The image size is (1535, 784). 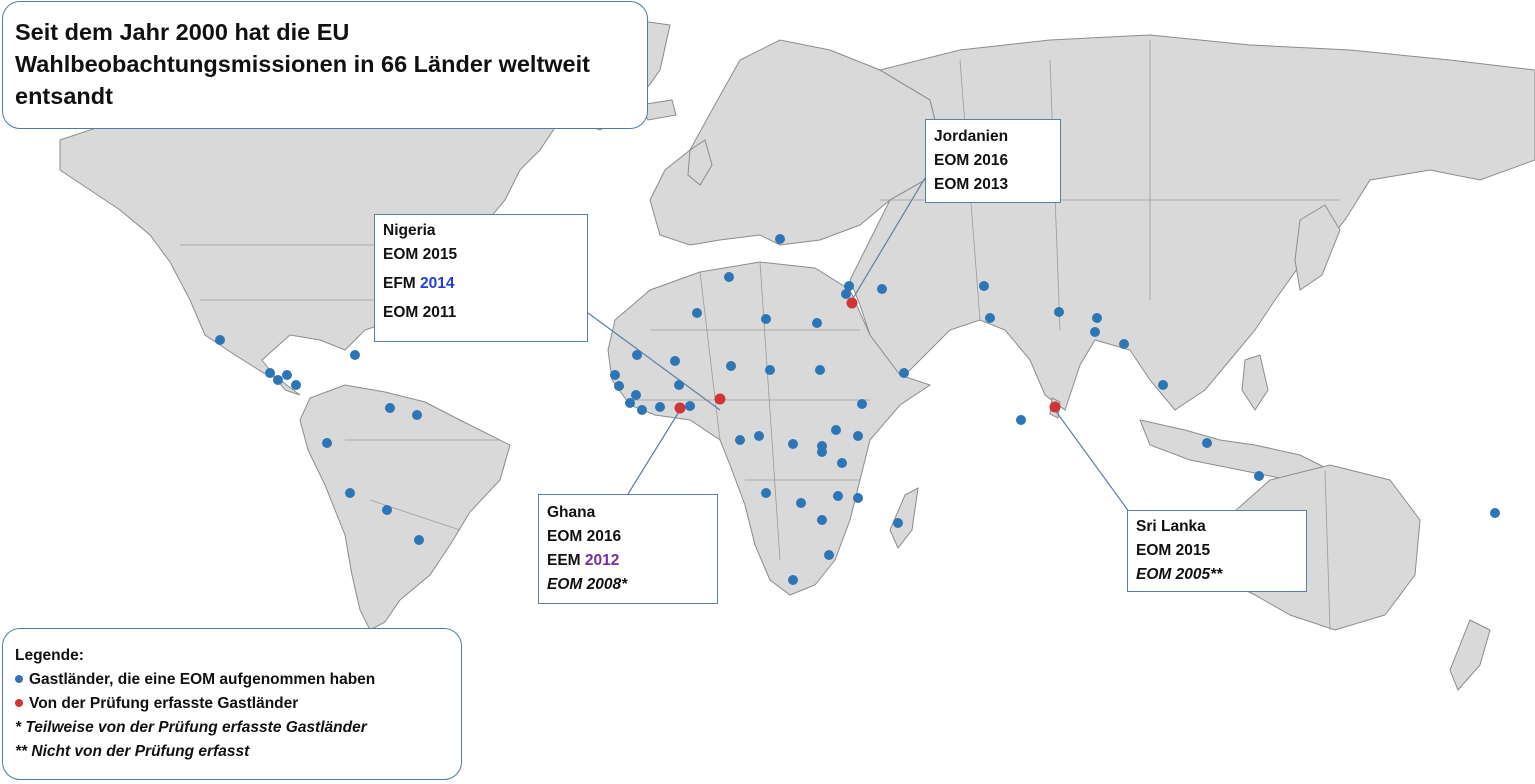 What do you see at coordinates (1217, 551) in the screenshot?
I see `callout-srilanka: Sri Lanka EOM 2015 EOM 2005**` at bounding box center [1217, 551].